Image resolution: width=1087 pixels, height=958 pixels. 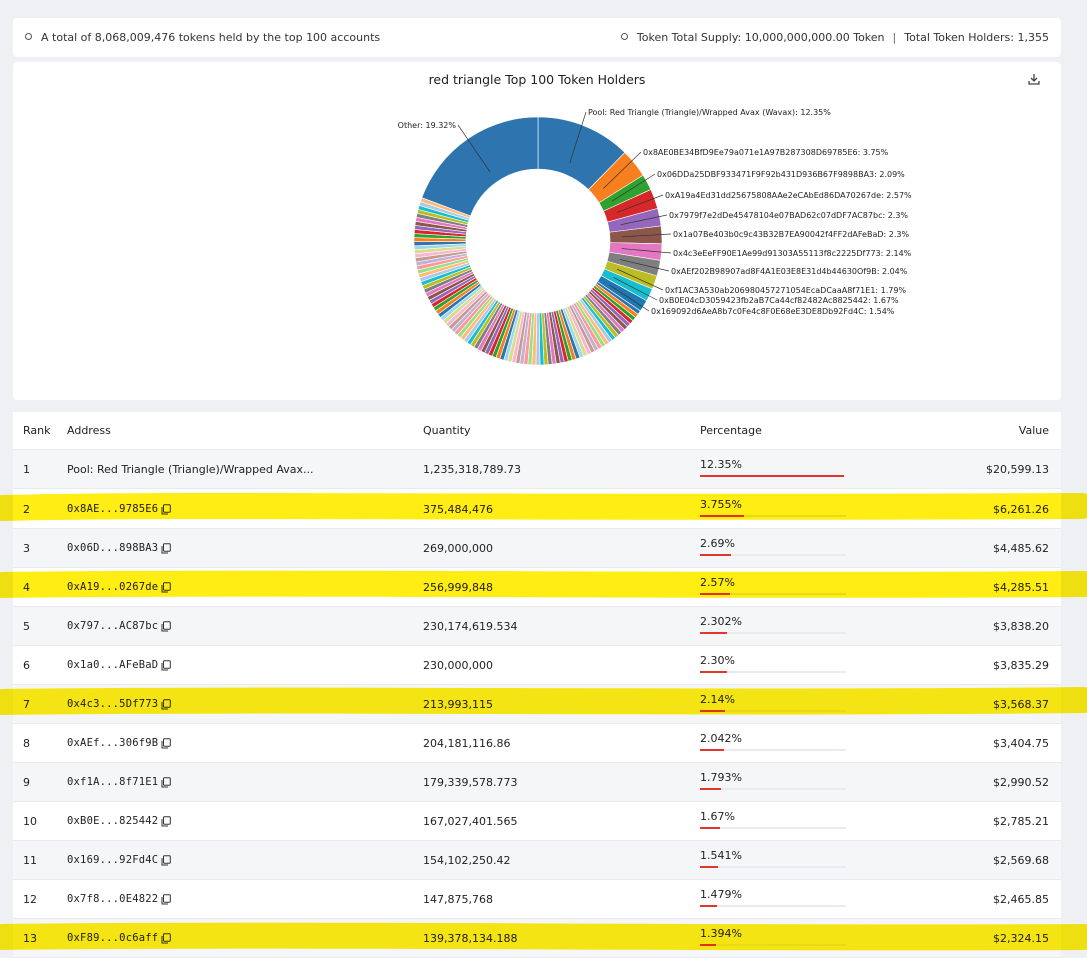 What do you see at coordinates (37, 430) in the screenshot?
I see `header-rank: Rank` at bounding box center [37, 430].